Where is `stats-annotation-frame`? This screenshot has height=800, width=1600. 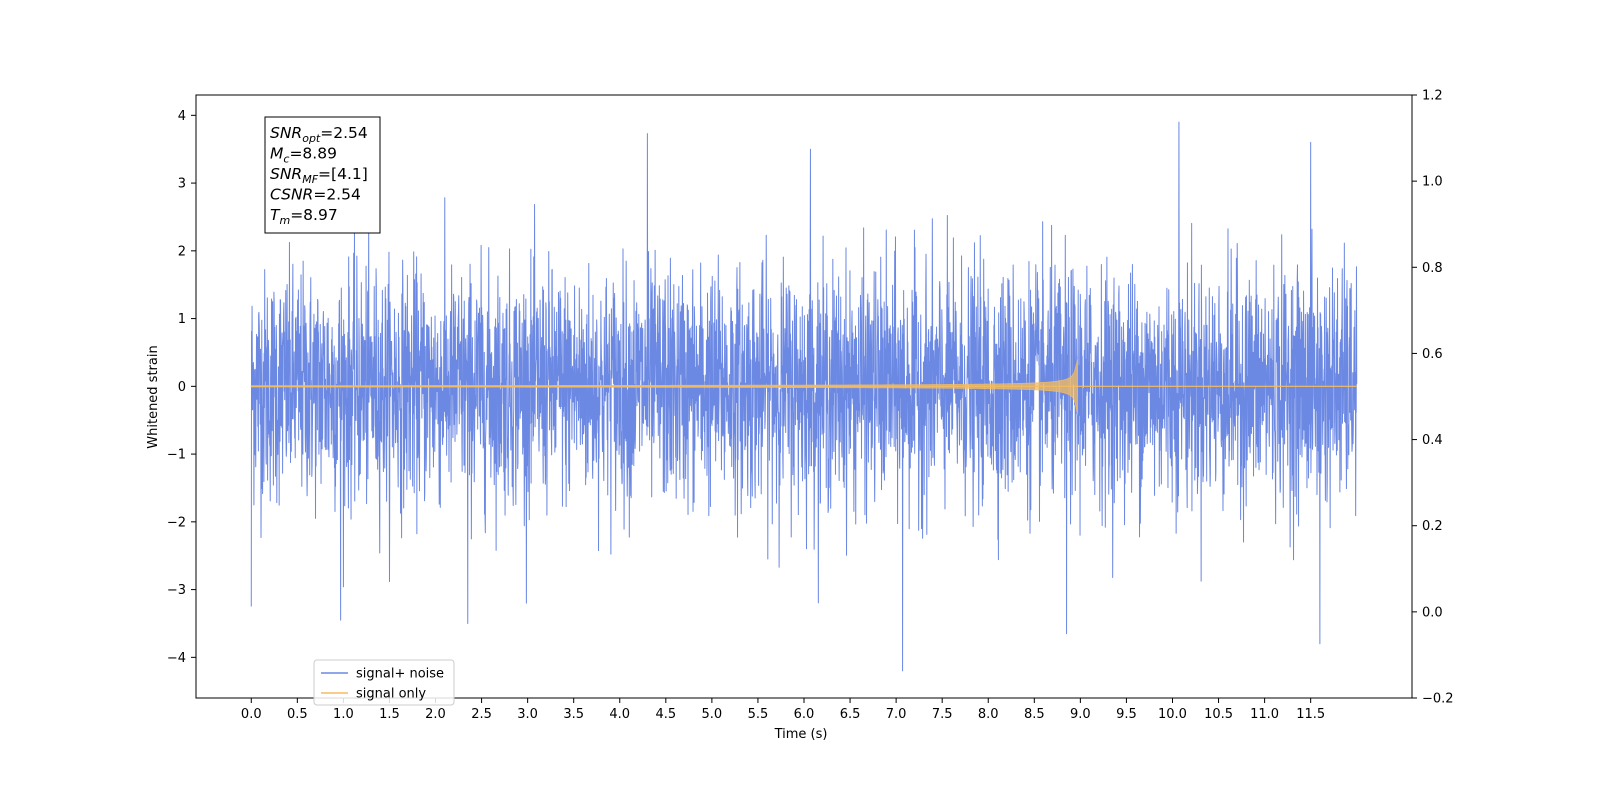 stats-annotation-frame is located at coordinates (322, 175).